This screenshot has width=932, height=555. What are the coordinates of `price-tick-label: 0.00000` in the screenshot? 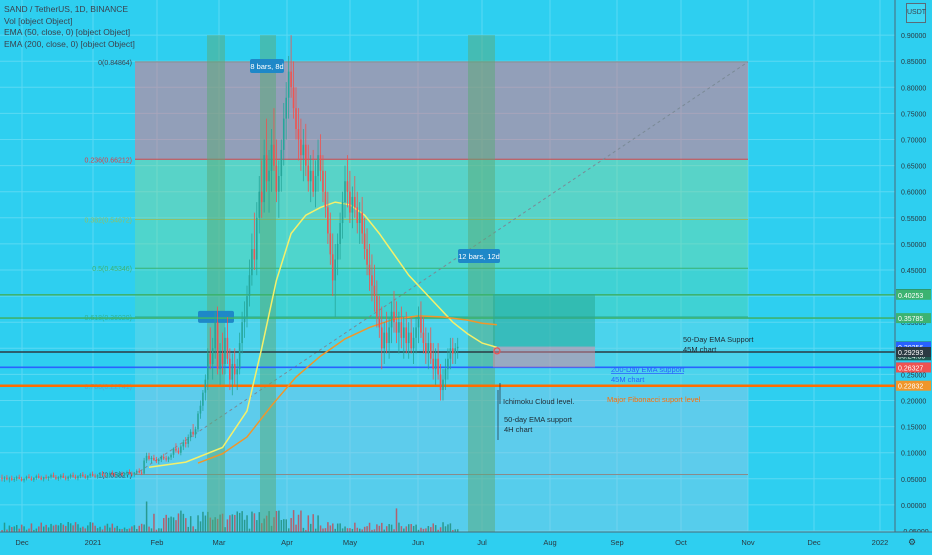 It's located at (913, 506).